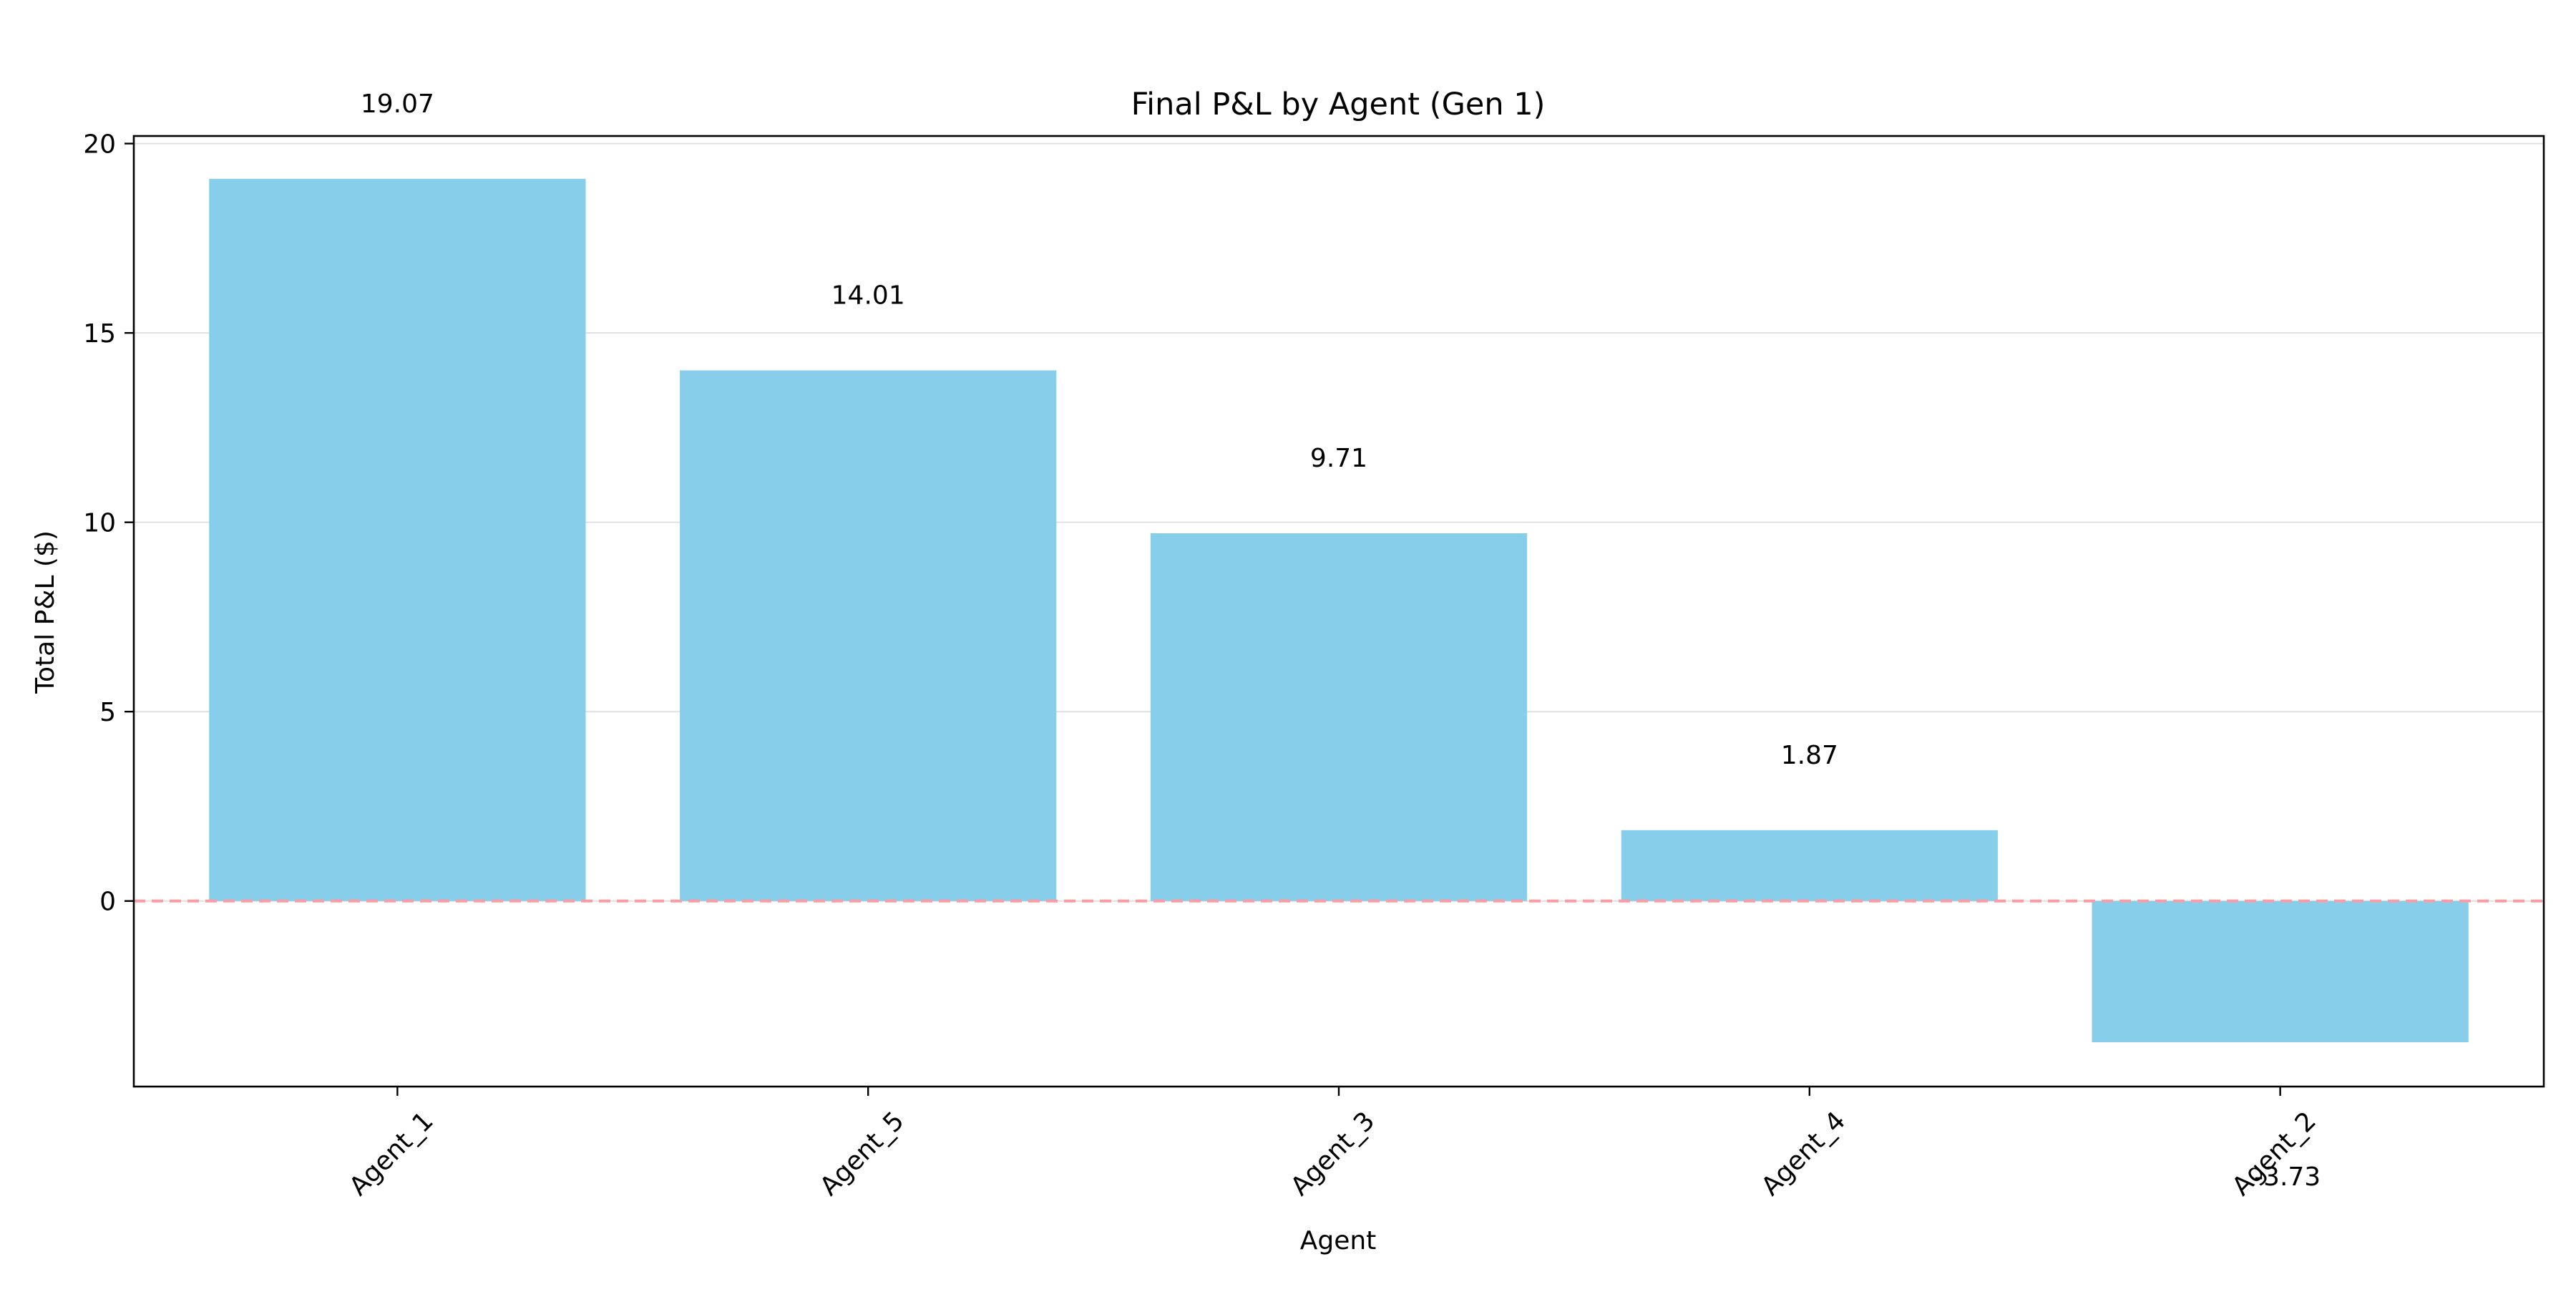 The height and width of the screenshot is (1292, 2576). What do you see at coordinates (100, 145) in the screenshot?
I see `y-tick-label: 20` at bounding box center [100, 145].